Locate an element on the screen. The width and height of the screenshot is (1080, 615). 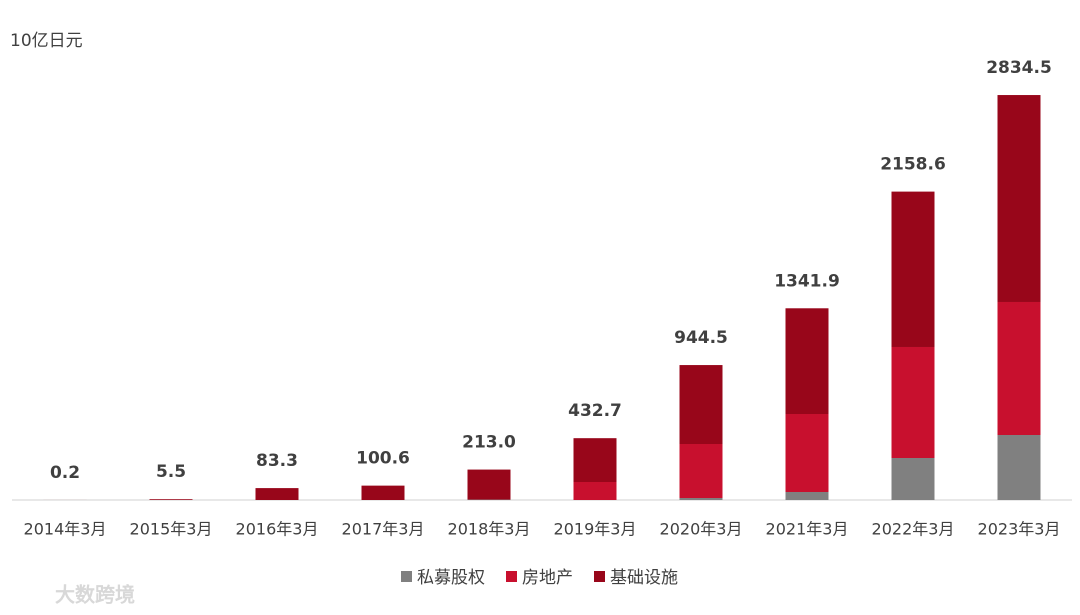
x-tick-label: 2017年3月 is located at coordinates (383, 529).